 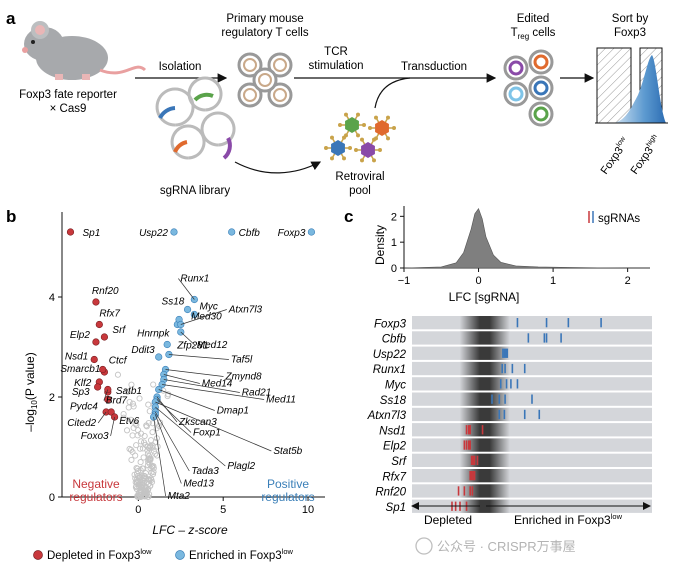 I want to click on volcano-point-etv6, so click(x=111, y=412).